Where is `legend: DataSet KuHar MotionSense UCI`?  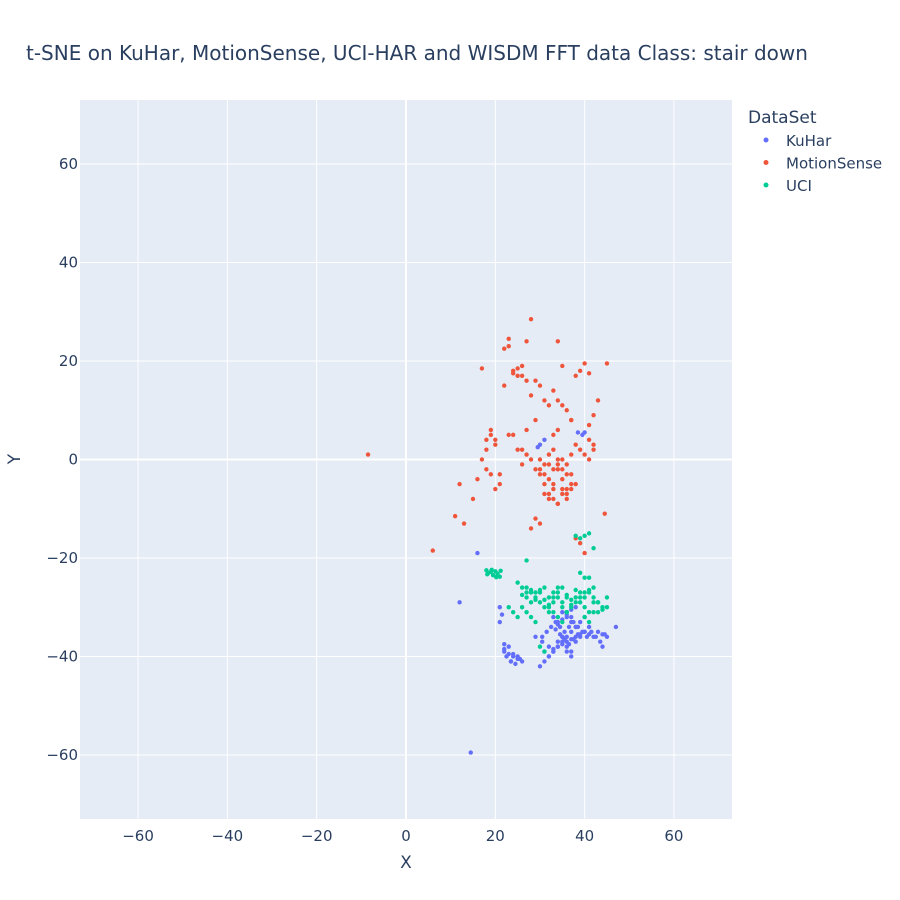
legend: DataSet KuHar MotionSense UCI is located at coordinates (815, 151).